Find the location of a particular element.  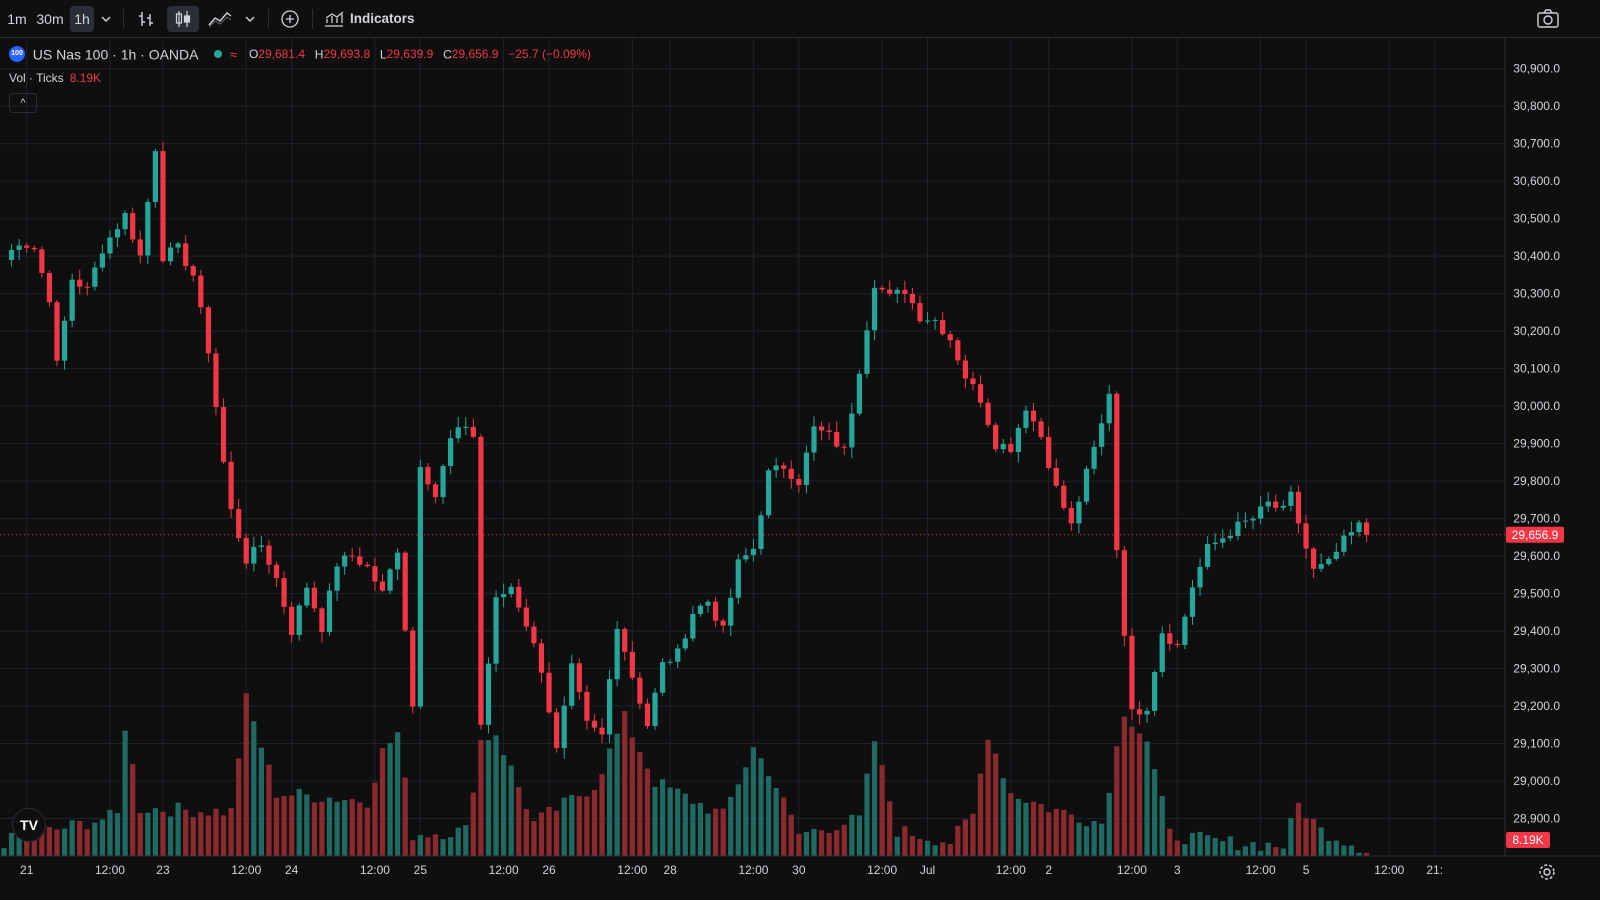

collapse-legend-button: ^ is located at coordinates (23, 103).